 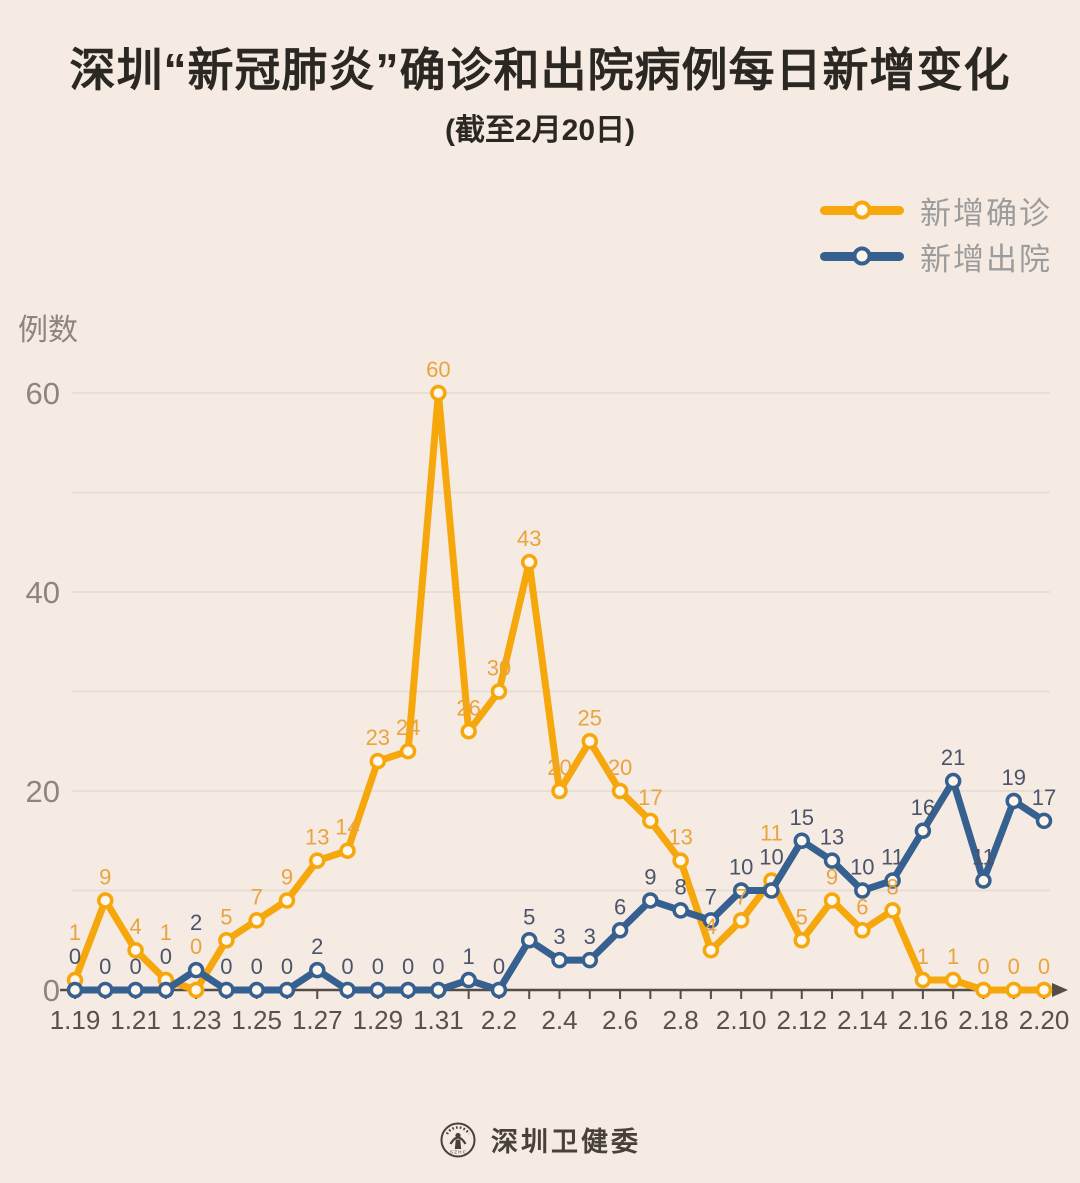 I want to click on svg-text: 2.16, so click(x=923, y=1020).